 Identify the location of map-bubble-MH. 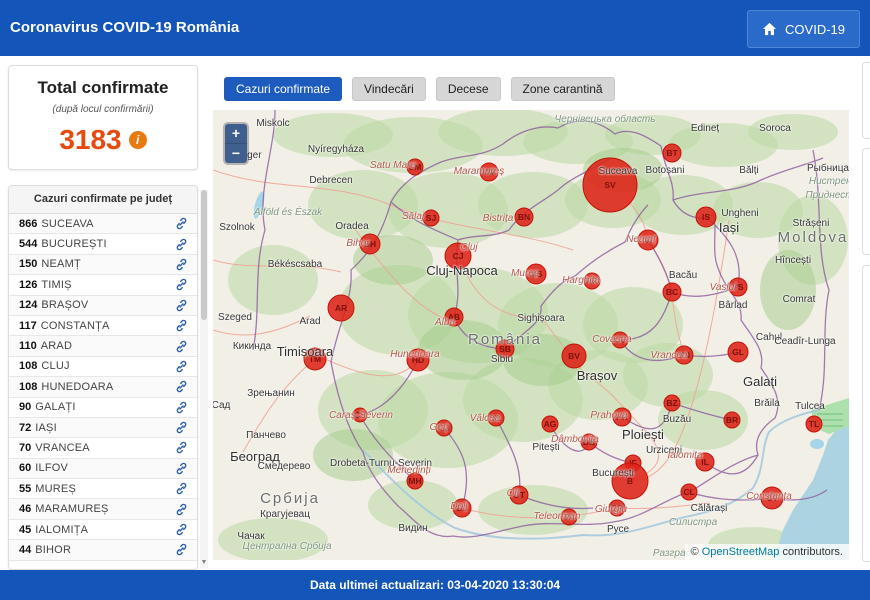
(415, 481).